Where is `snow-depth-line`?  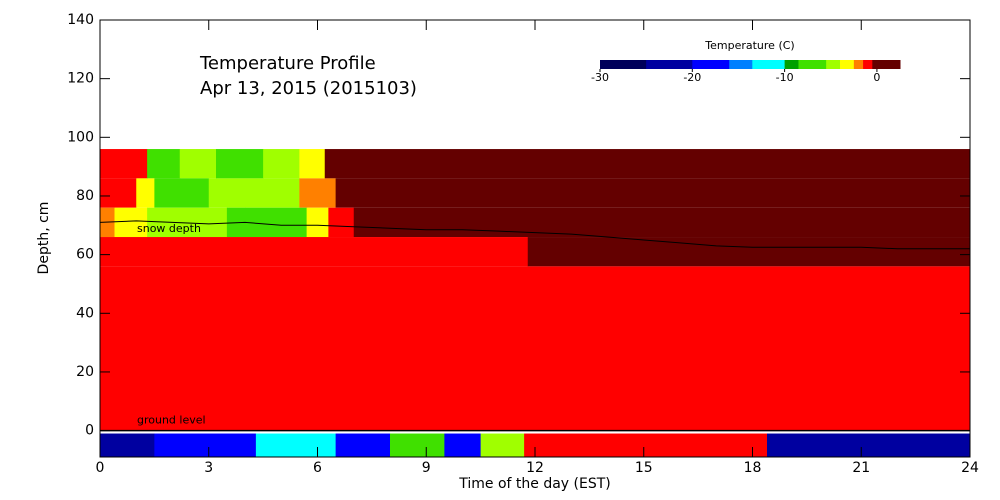 snow-depth-line is located at coordinates (534, 235).